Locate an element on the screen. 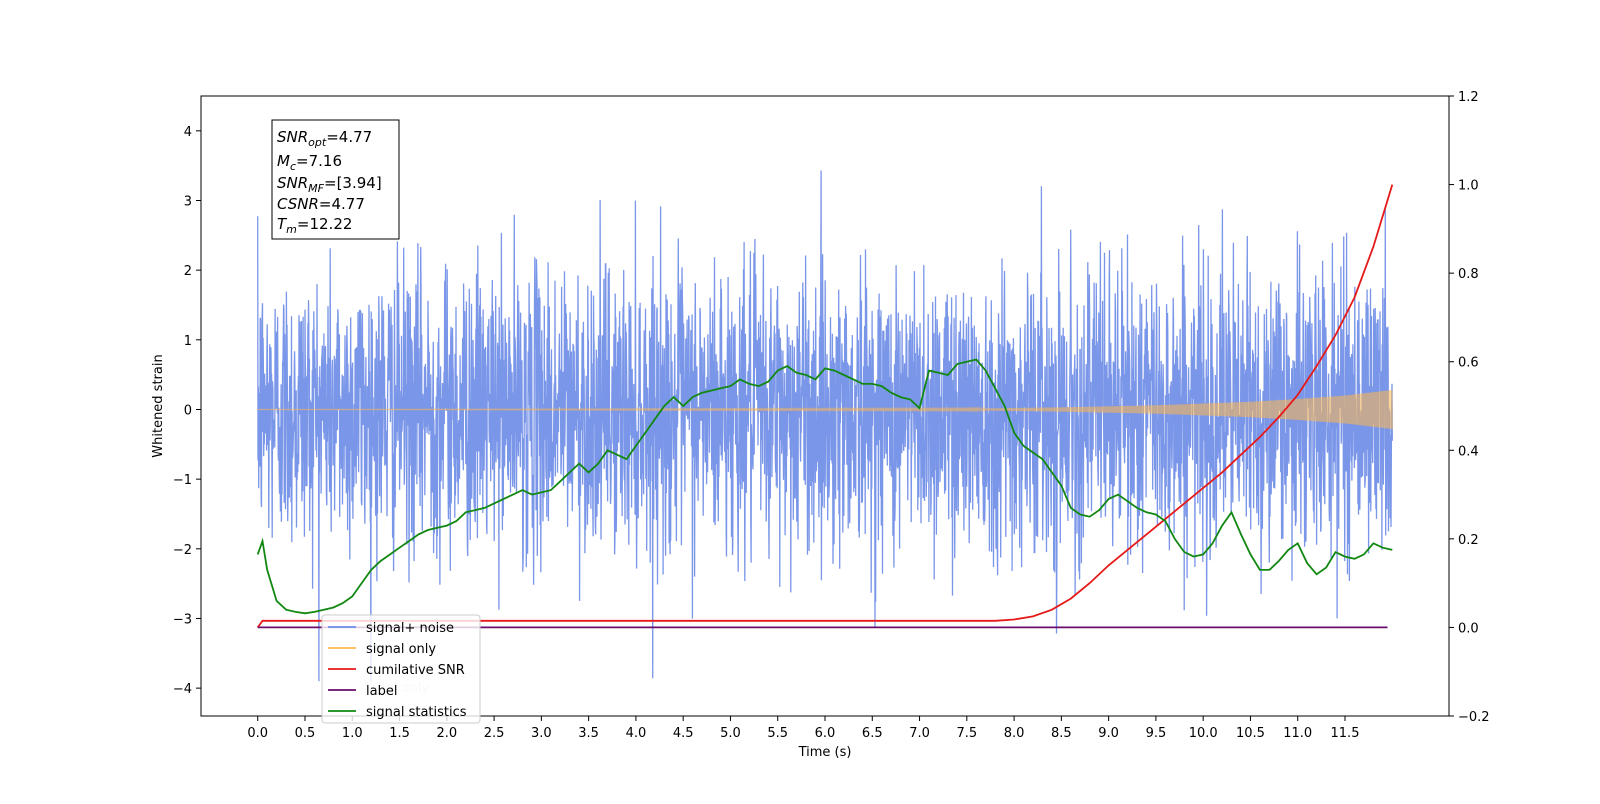 The height and width of the screenshot is (804, 1600). annotation-name: M is located at coordinates (283, 161).